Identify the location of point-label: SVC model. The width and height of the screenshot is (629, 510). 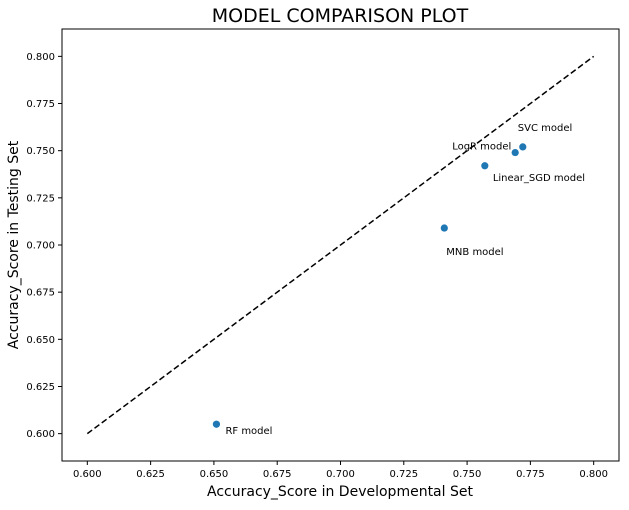
(545, 128).